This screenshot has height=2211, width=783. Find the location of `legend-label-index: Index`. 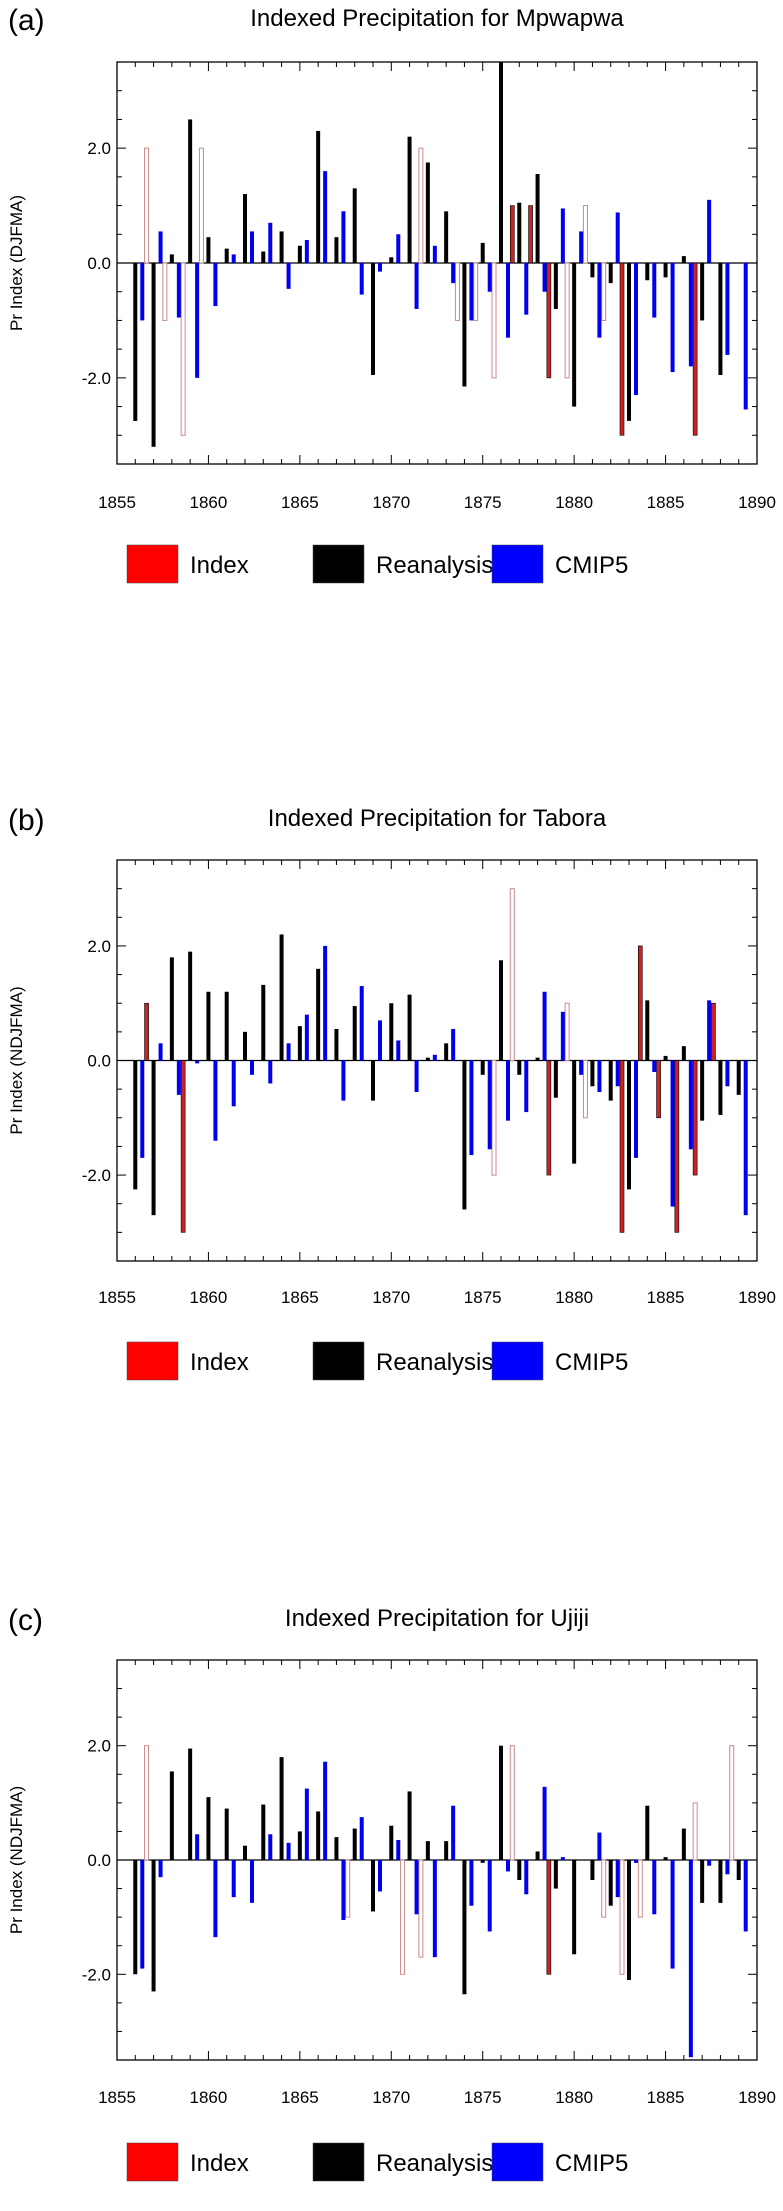

legend-label-index: Index is located at coordinates (219, 565).